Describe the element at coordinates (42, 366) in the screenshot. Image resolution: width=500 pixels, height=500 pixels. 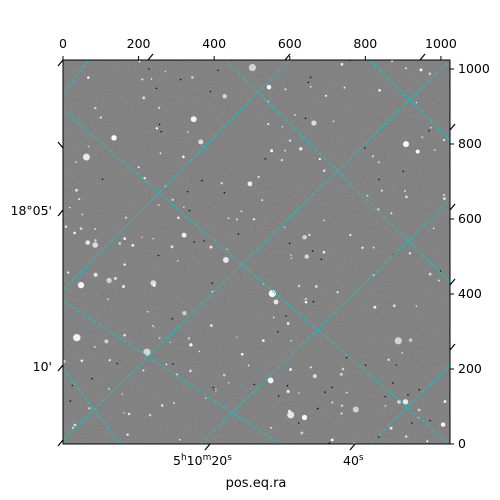
I see `dec-tick-label-2: 10'` at that location.